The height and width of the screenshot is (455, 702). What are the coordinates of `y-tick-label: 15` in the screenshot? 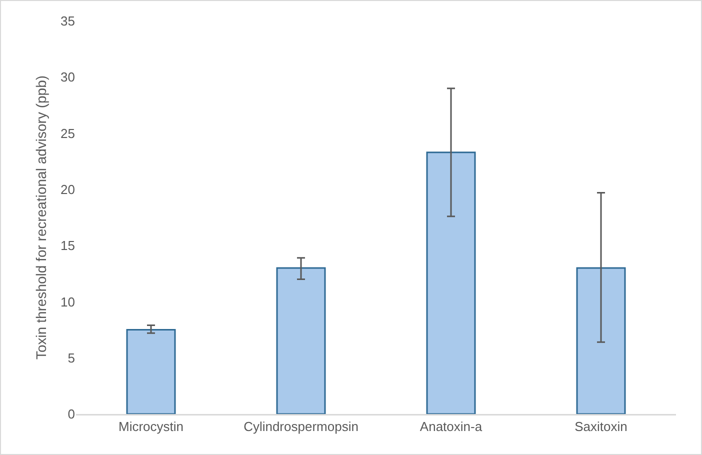 It's located at (67, 246).